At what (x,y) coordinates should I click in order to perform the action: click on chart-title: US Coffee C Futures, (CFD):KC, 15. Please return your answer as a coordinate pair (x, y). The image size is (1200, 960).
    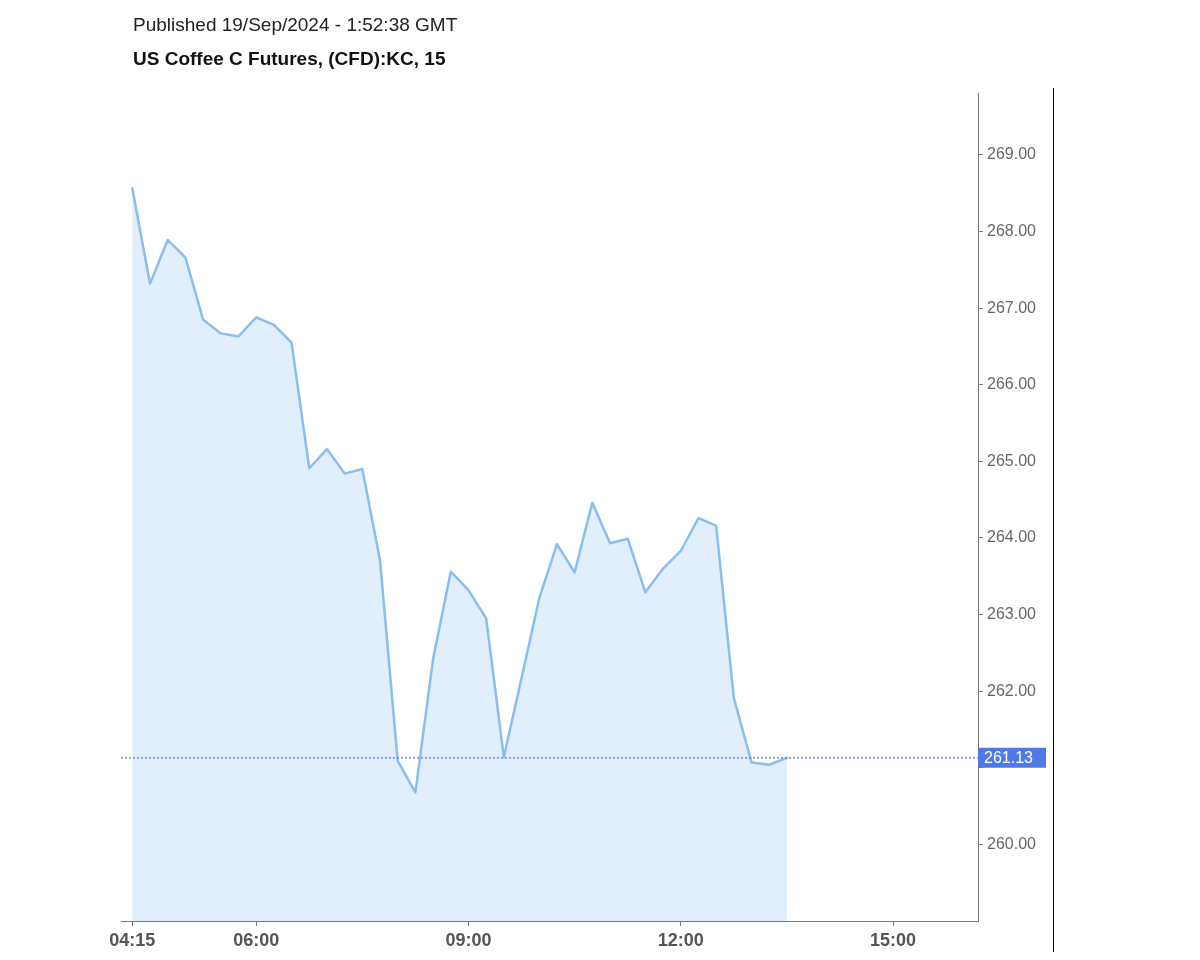
    Looking at the image, I should click on (289, 59).